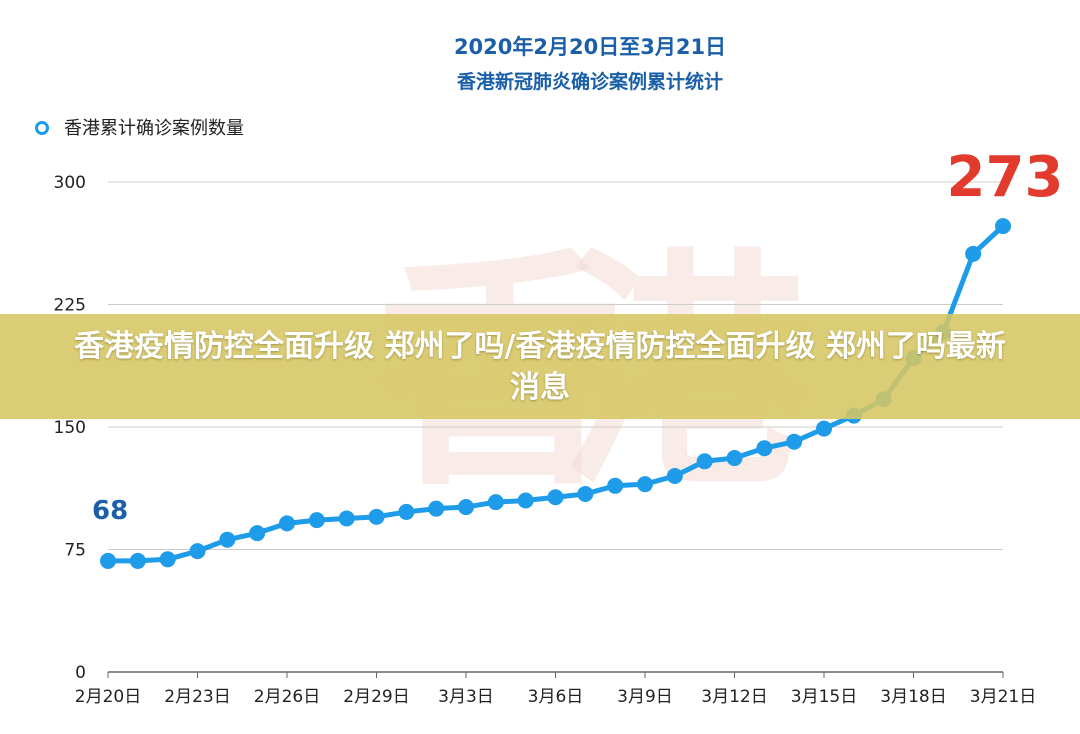  I want to click on y-tick-label: 0, so click(80, 673).